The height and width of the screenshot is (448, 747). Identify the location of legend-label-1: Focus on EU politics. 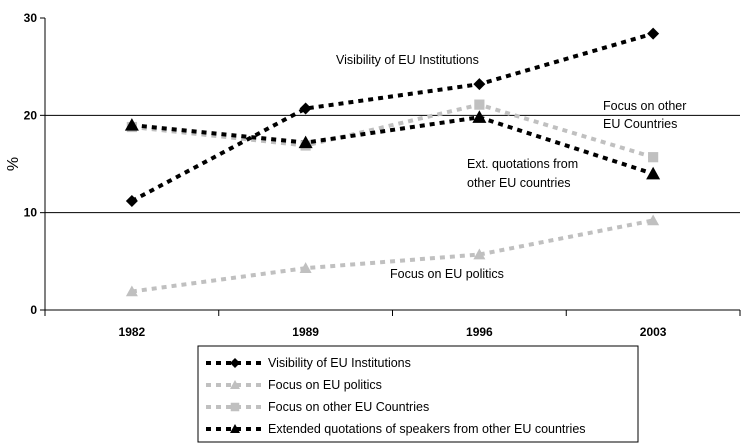
(325, 385).